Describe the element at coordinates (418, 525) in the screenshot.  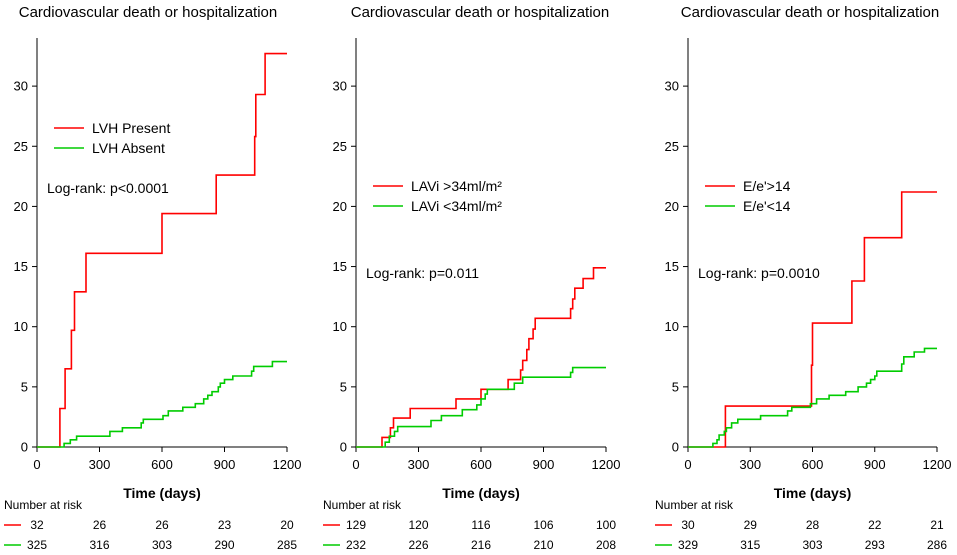
I see `risk-count: 120` at that location.